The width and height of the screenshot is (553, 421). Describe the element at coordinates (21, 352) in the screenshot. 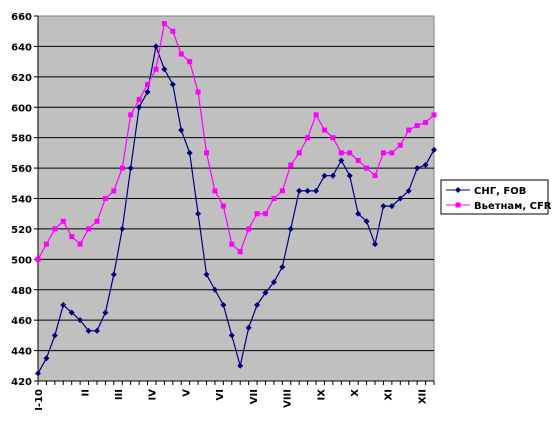

I see `y-tick-label: 440` at that location.